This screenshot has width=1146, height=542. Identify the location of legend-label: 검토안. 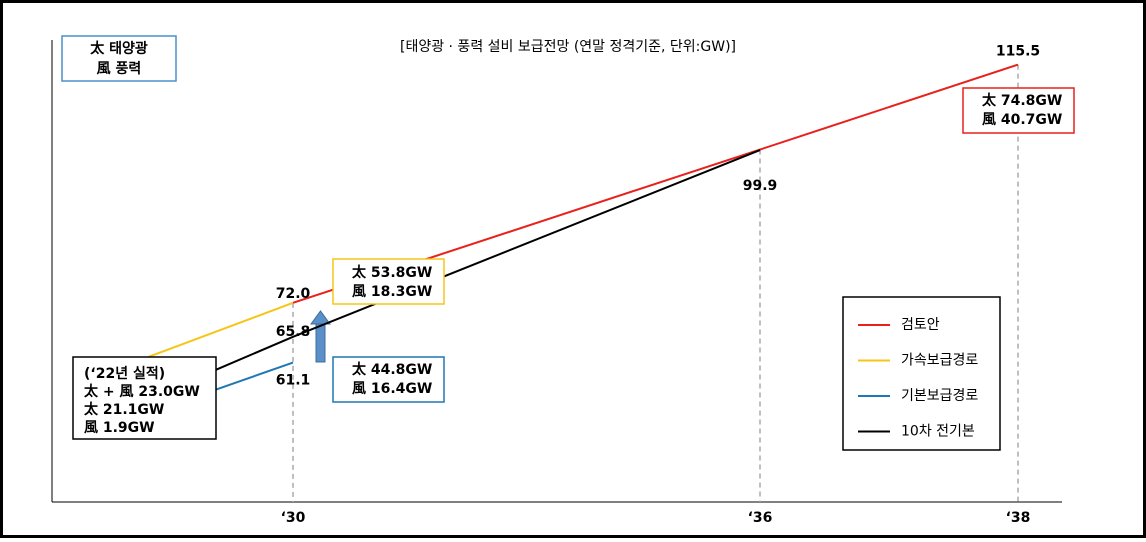
(920, 325).